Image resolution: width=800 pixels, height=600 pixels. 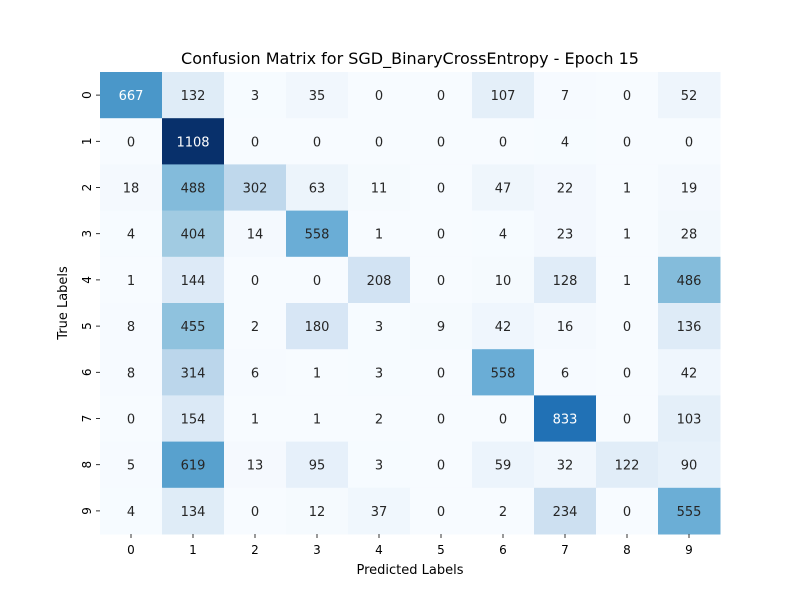 What do you see at coordinates (255, 420) in the screenshot?
I see `cell-value-7-2: 1` at bounding box center [255, 420].